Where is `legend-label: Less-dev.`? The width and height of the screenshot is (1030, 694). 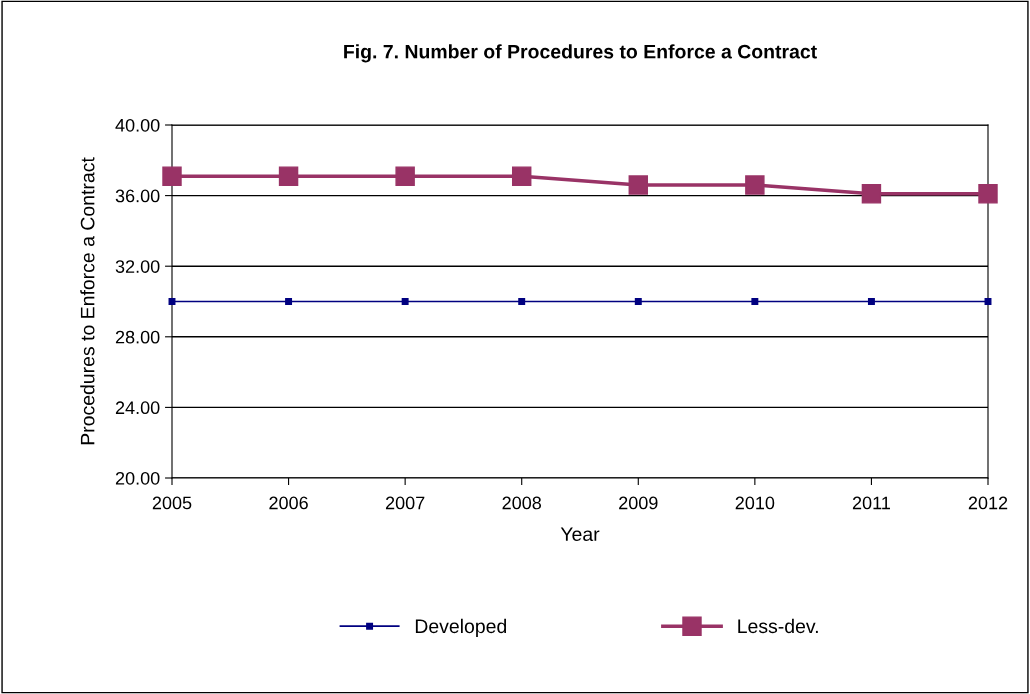 legend-label: Less-dev. is located at coordinates (778, 626).